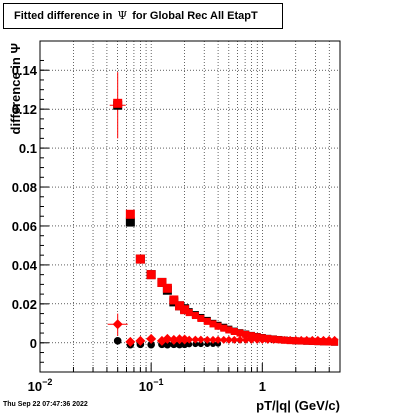  What do you see at coordinates (24, 109) in the screenshot?
I see `y-tick-label: 0.12` at bounding box center [24, 109].